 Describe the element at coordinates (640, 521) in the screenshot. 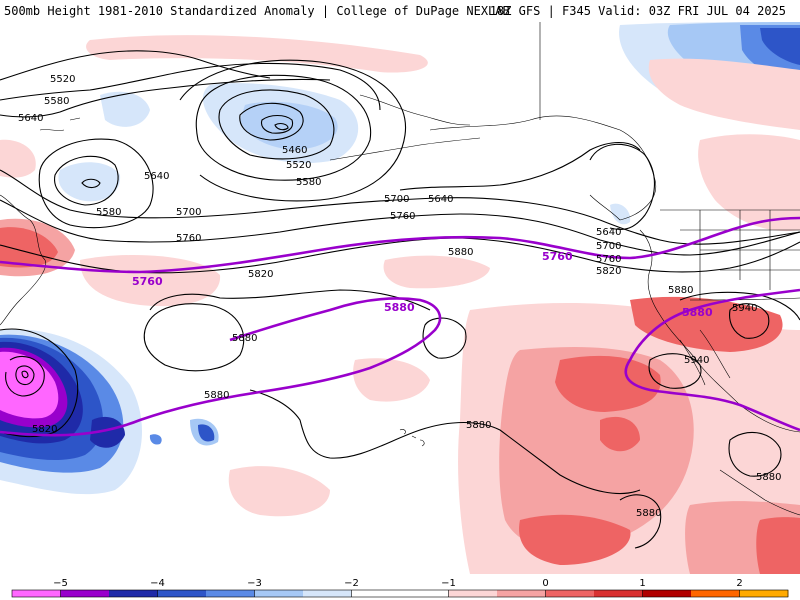

I see `contour-5880-se` at that location.